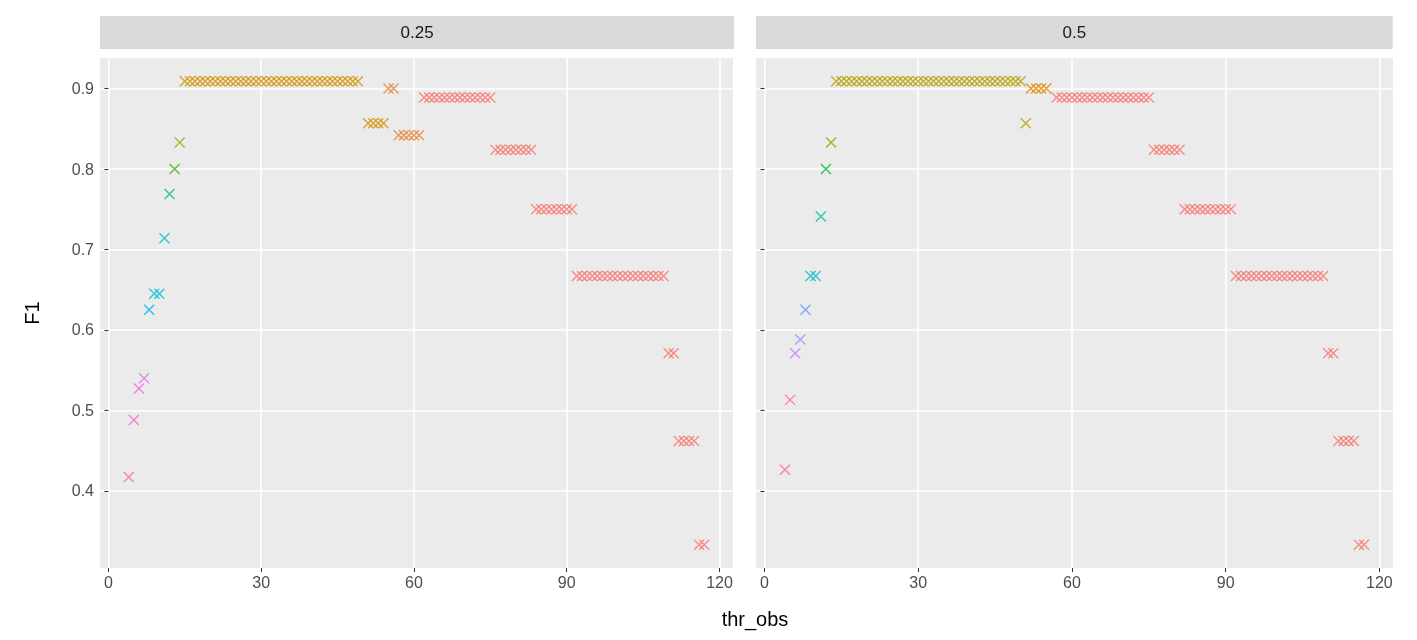 The height and width of the screenshot is (640, 1417). I want to click on y-tick-label: 0.9, so click(83, 89).